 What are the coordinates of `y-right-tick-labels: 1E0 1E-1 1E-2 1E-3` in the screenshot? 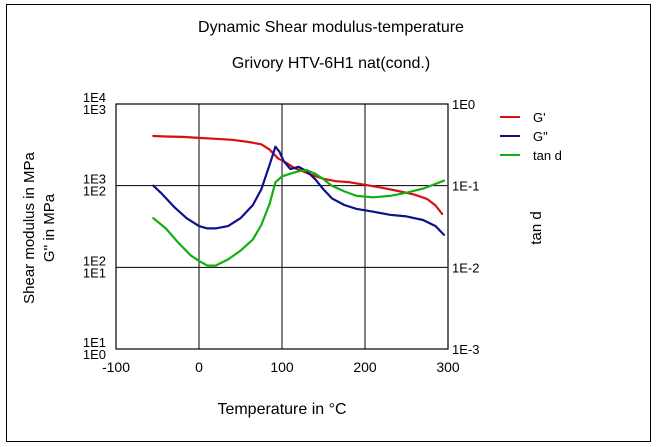 It's located at (465, 227).